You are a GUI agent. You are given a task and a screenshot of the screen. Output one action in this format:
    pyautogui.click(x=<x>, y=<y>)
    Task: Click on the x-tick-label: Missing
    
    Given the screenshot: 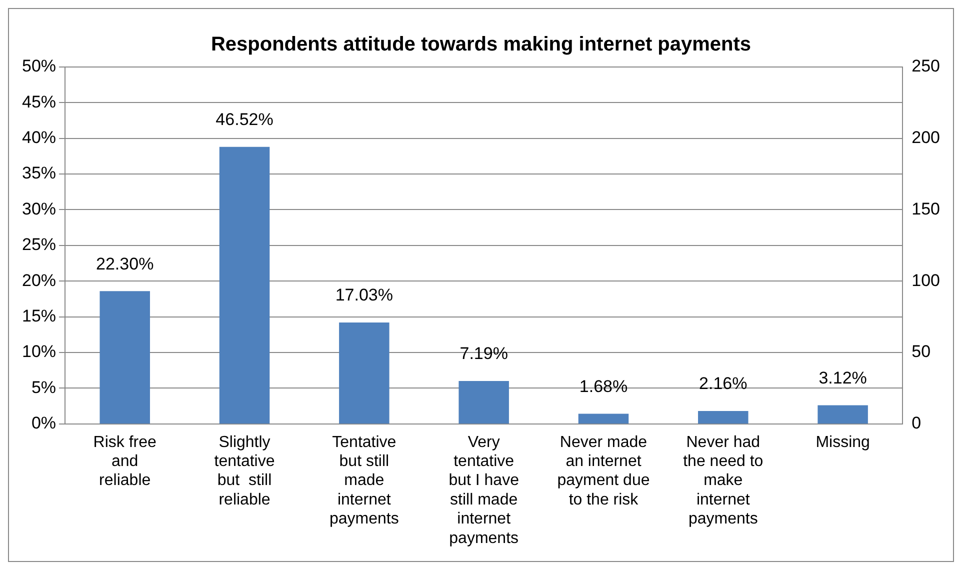 What is the action you would take?
    pyautogui.click(x=843, y=442)
    